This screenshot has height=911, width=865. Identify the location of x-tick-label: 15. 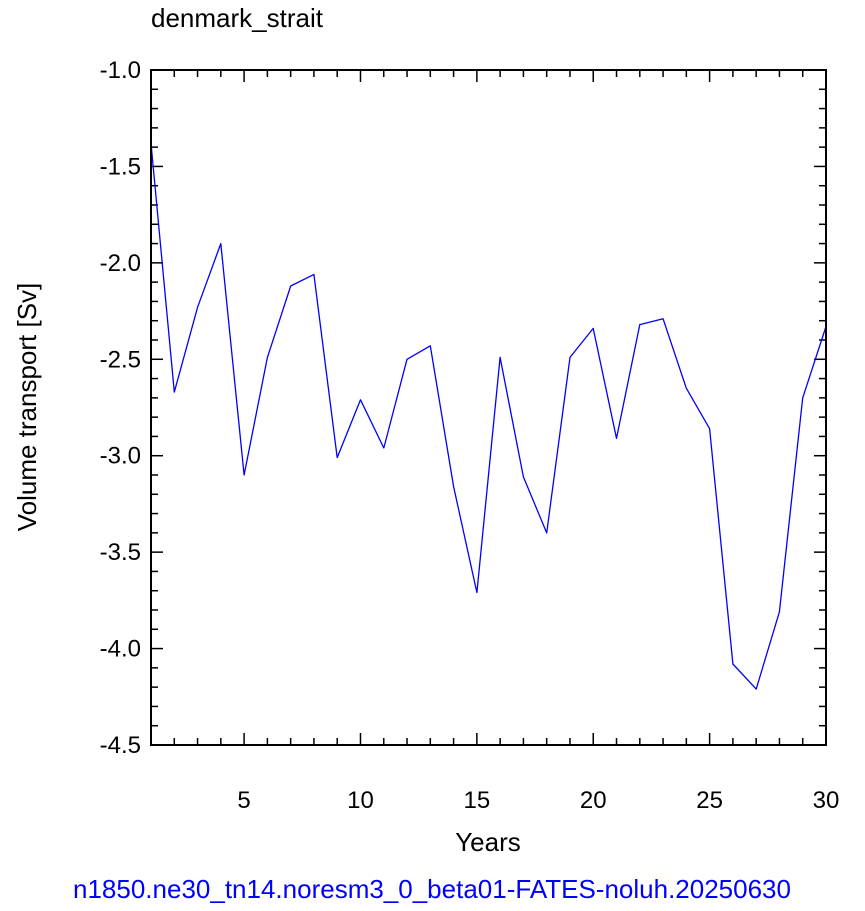
(477, 800).